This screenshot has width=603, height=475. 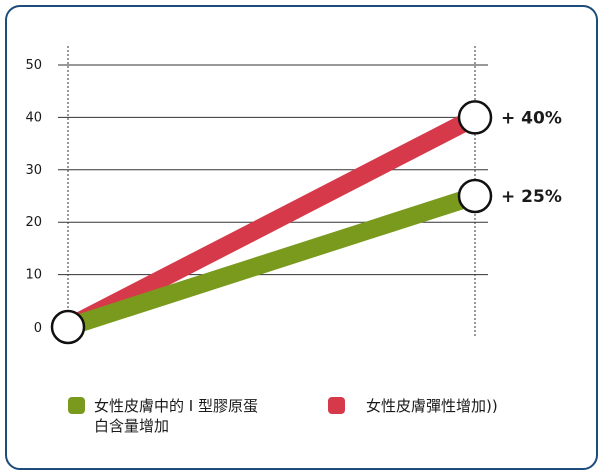 I want to click on series-end-label: + 40%, so click(x=531, y=118).